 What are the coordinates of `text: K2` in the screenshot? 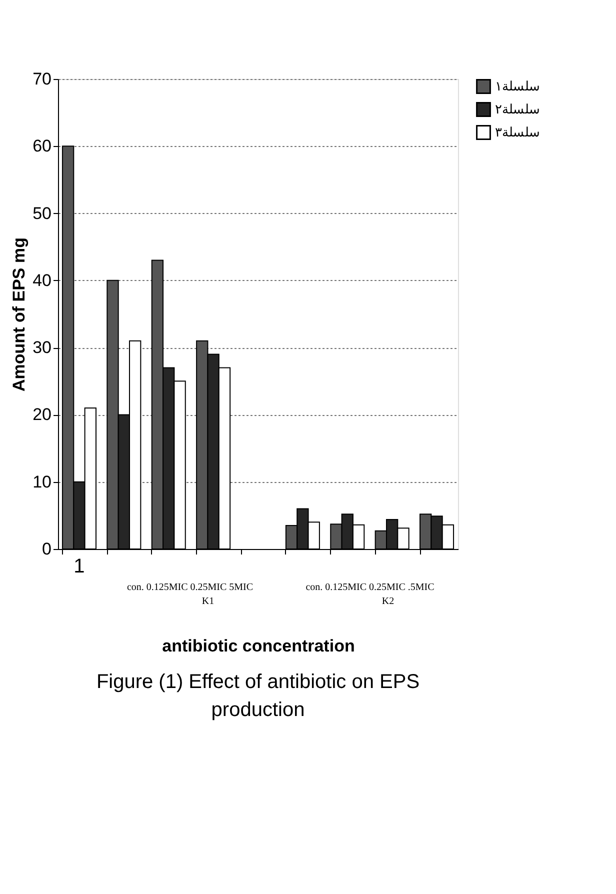 It's located at (388, 601).